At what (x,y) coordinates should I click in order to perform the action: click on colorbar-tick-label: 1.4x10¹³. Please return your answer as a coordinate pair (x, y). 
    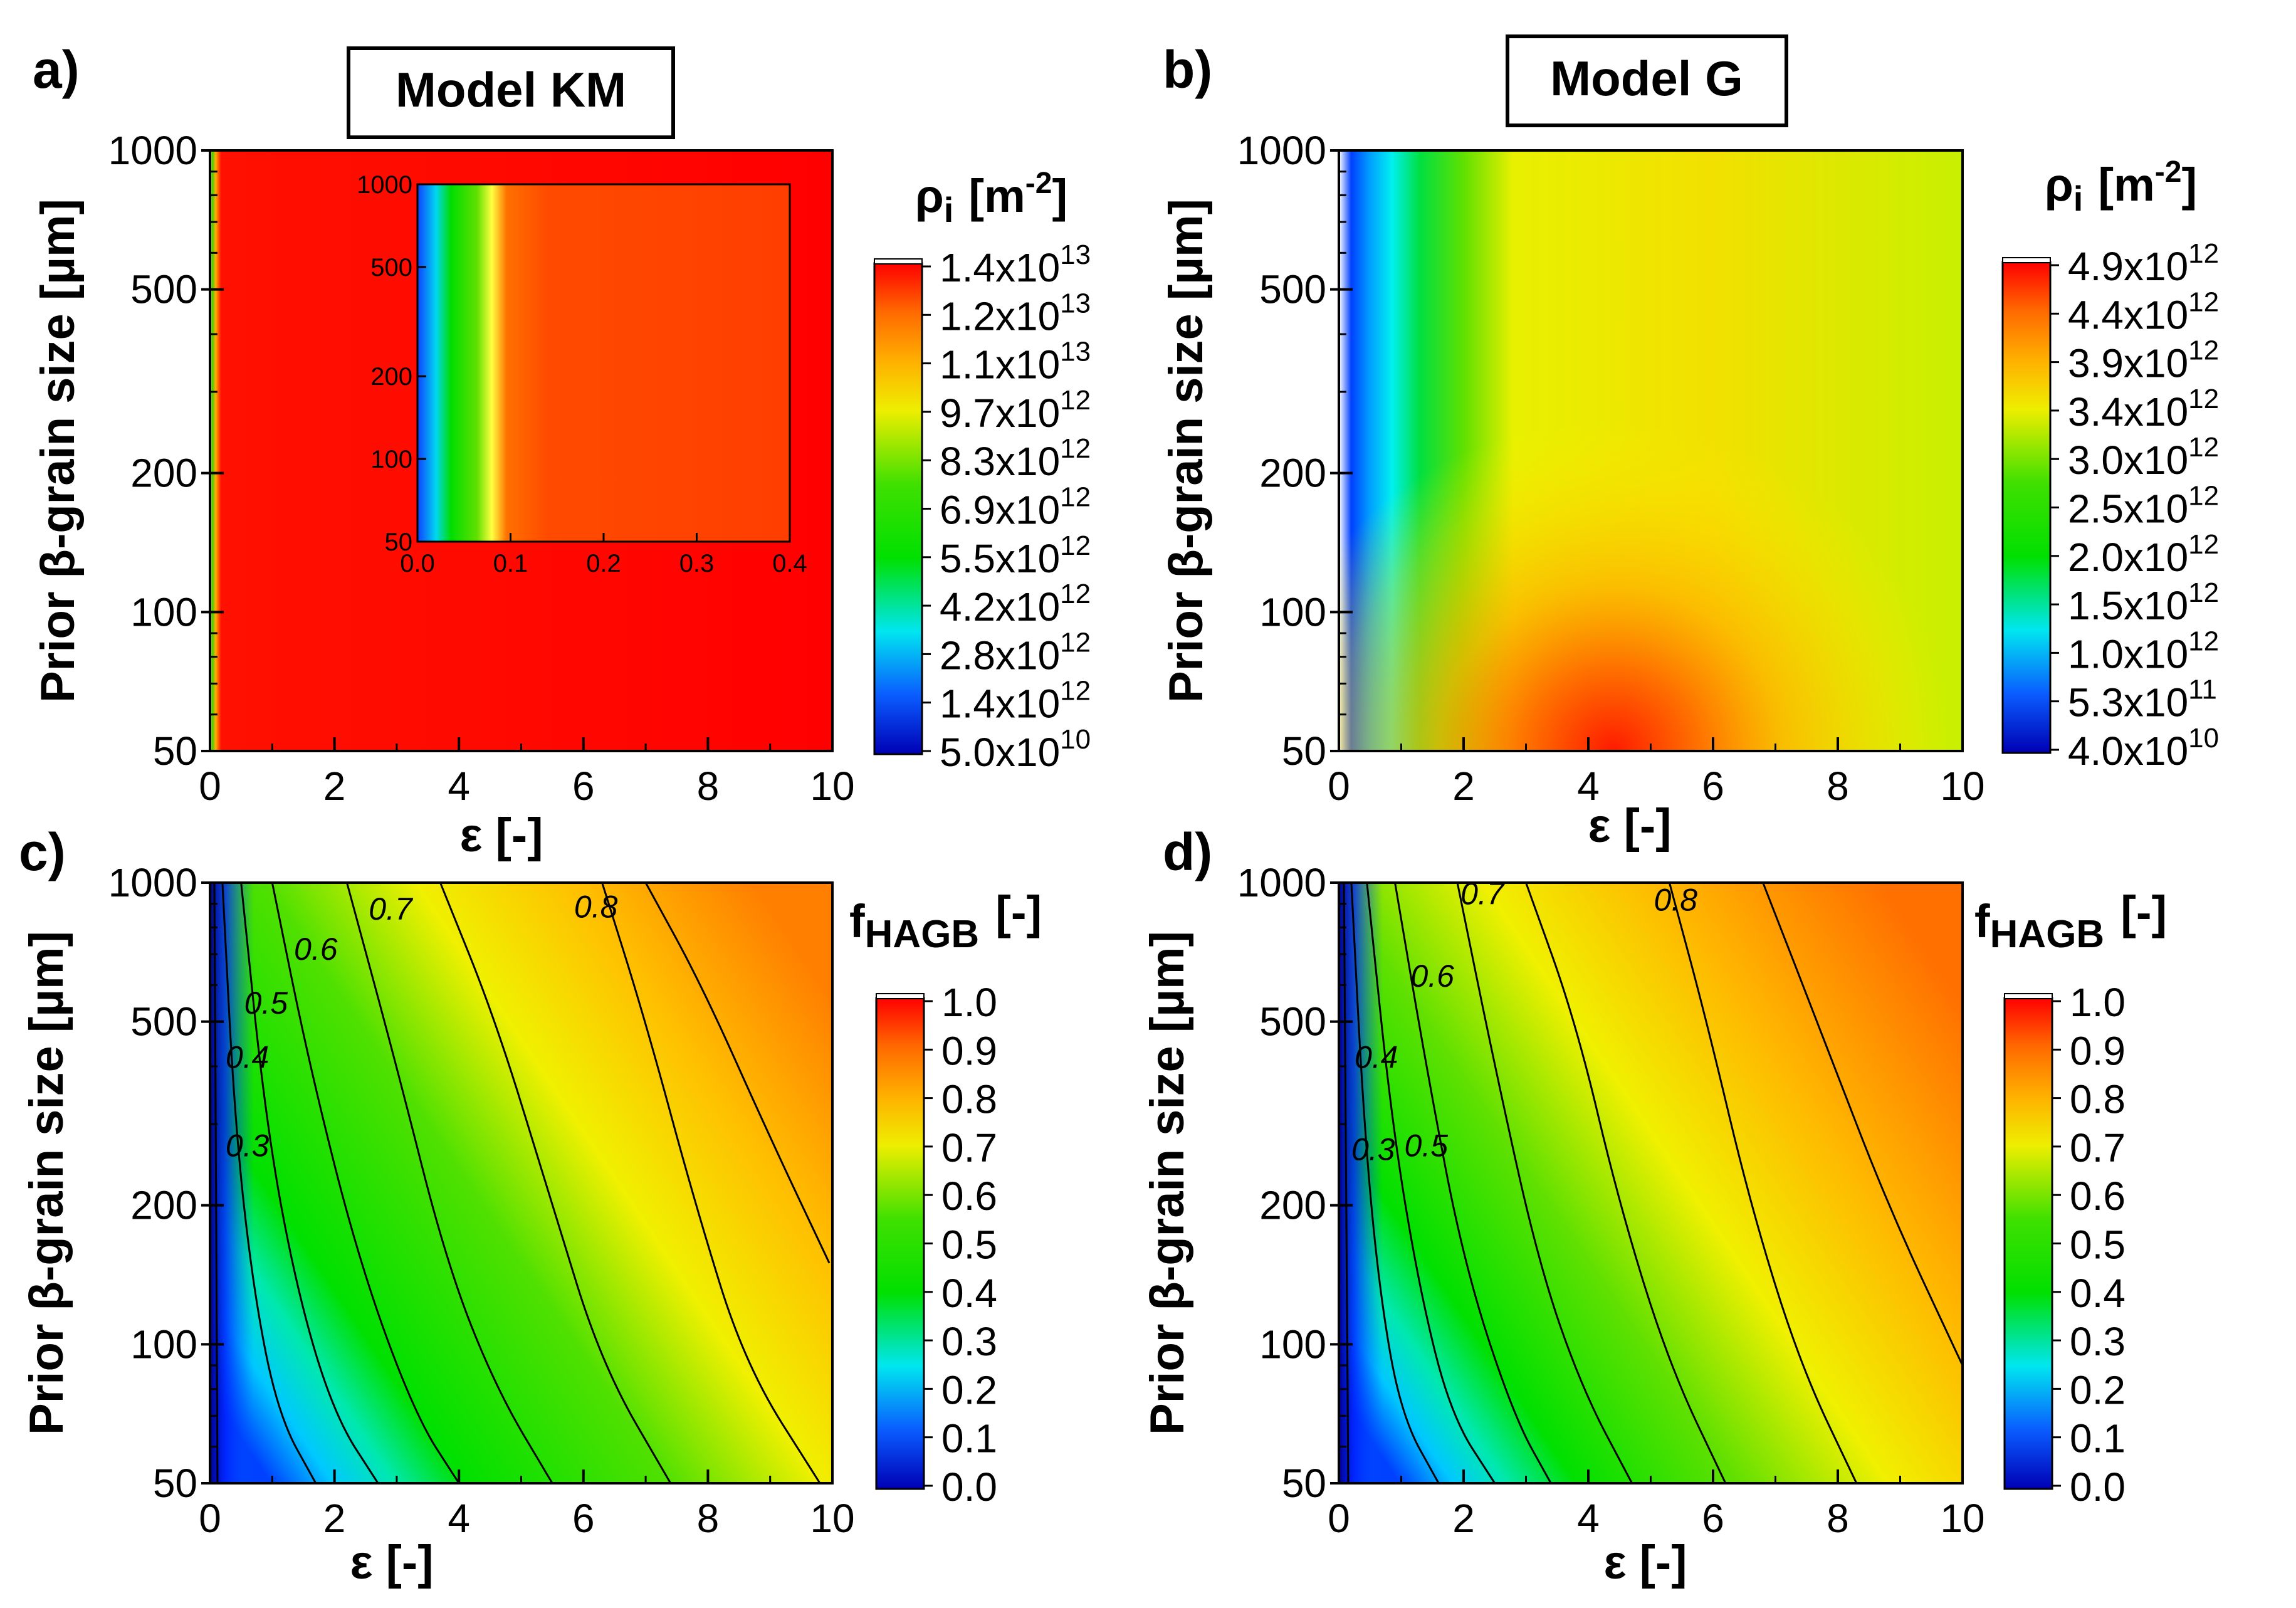
    Looking at the image, I should click on (1015, 264).